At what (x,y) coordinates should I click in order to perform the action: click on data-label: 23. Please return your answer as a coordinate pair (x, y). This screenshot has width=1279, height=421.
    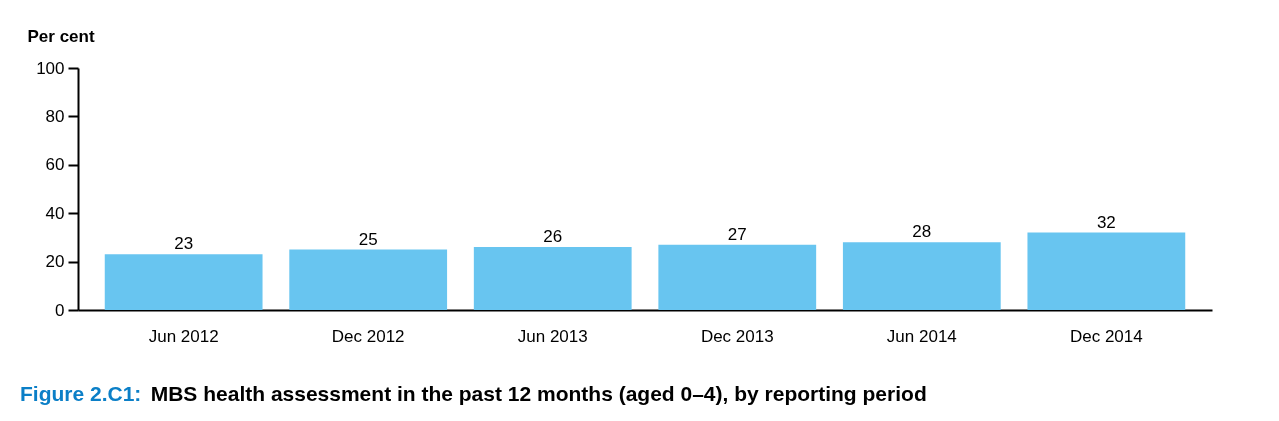
    Looking at the image, I should click on (184, 244).